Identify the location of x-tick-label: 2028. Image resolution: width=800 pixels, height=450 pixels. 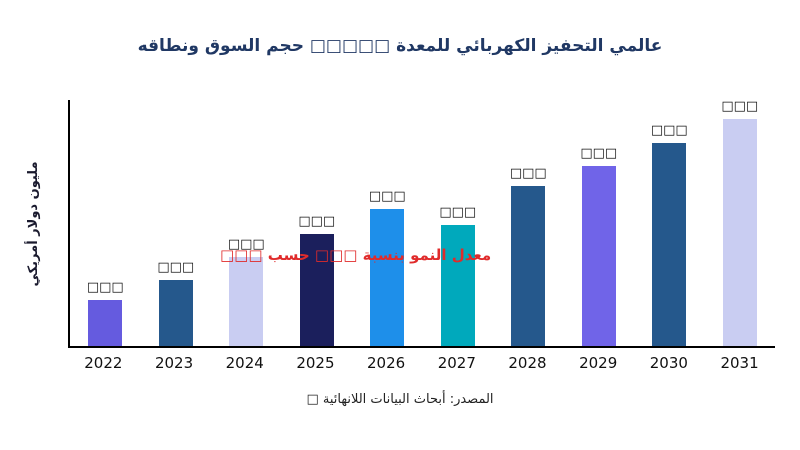
(527, 363).